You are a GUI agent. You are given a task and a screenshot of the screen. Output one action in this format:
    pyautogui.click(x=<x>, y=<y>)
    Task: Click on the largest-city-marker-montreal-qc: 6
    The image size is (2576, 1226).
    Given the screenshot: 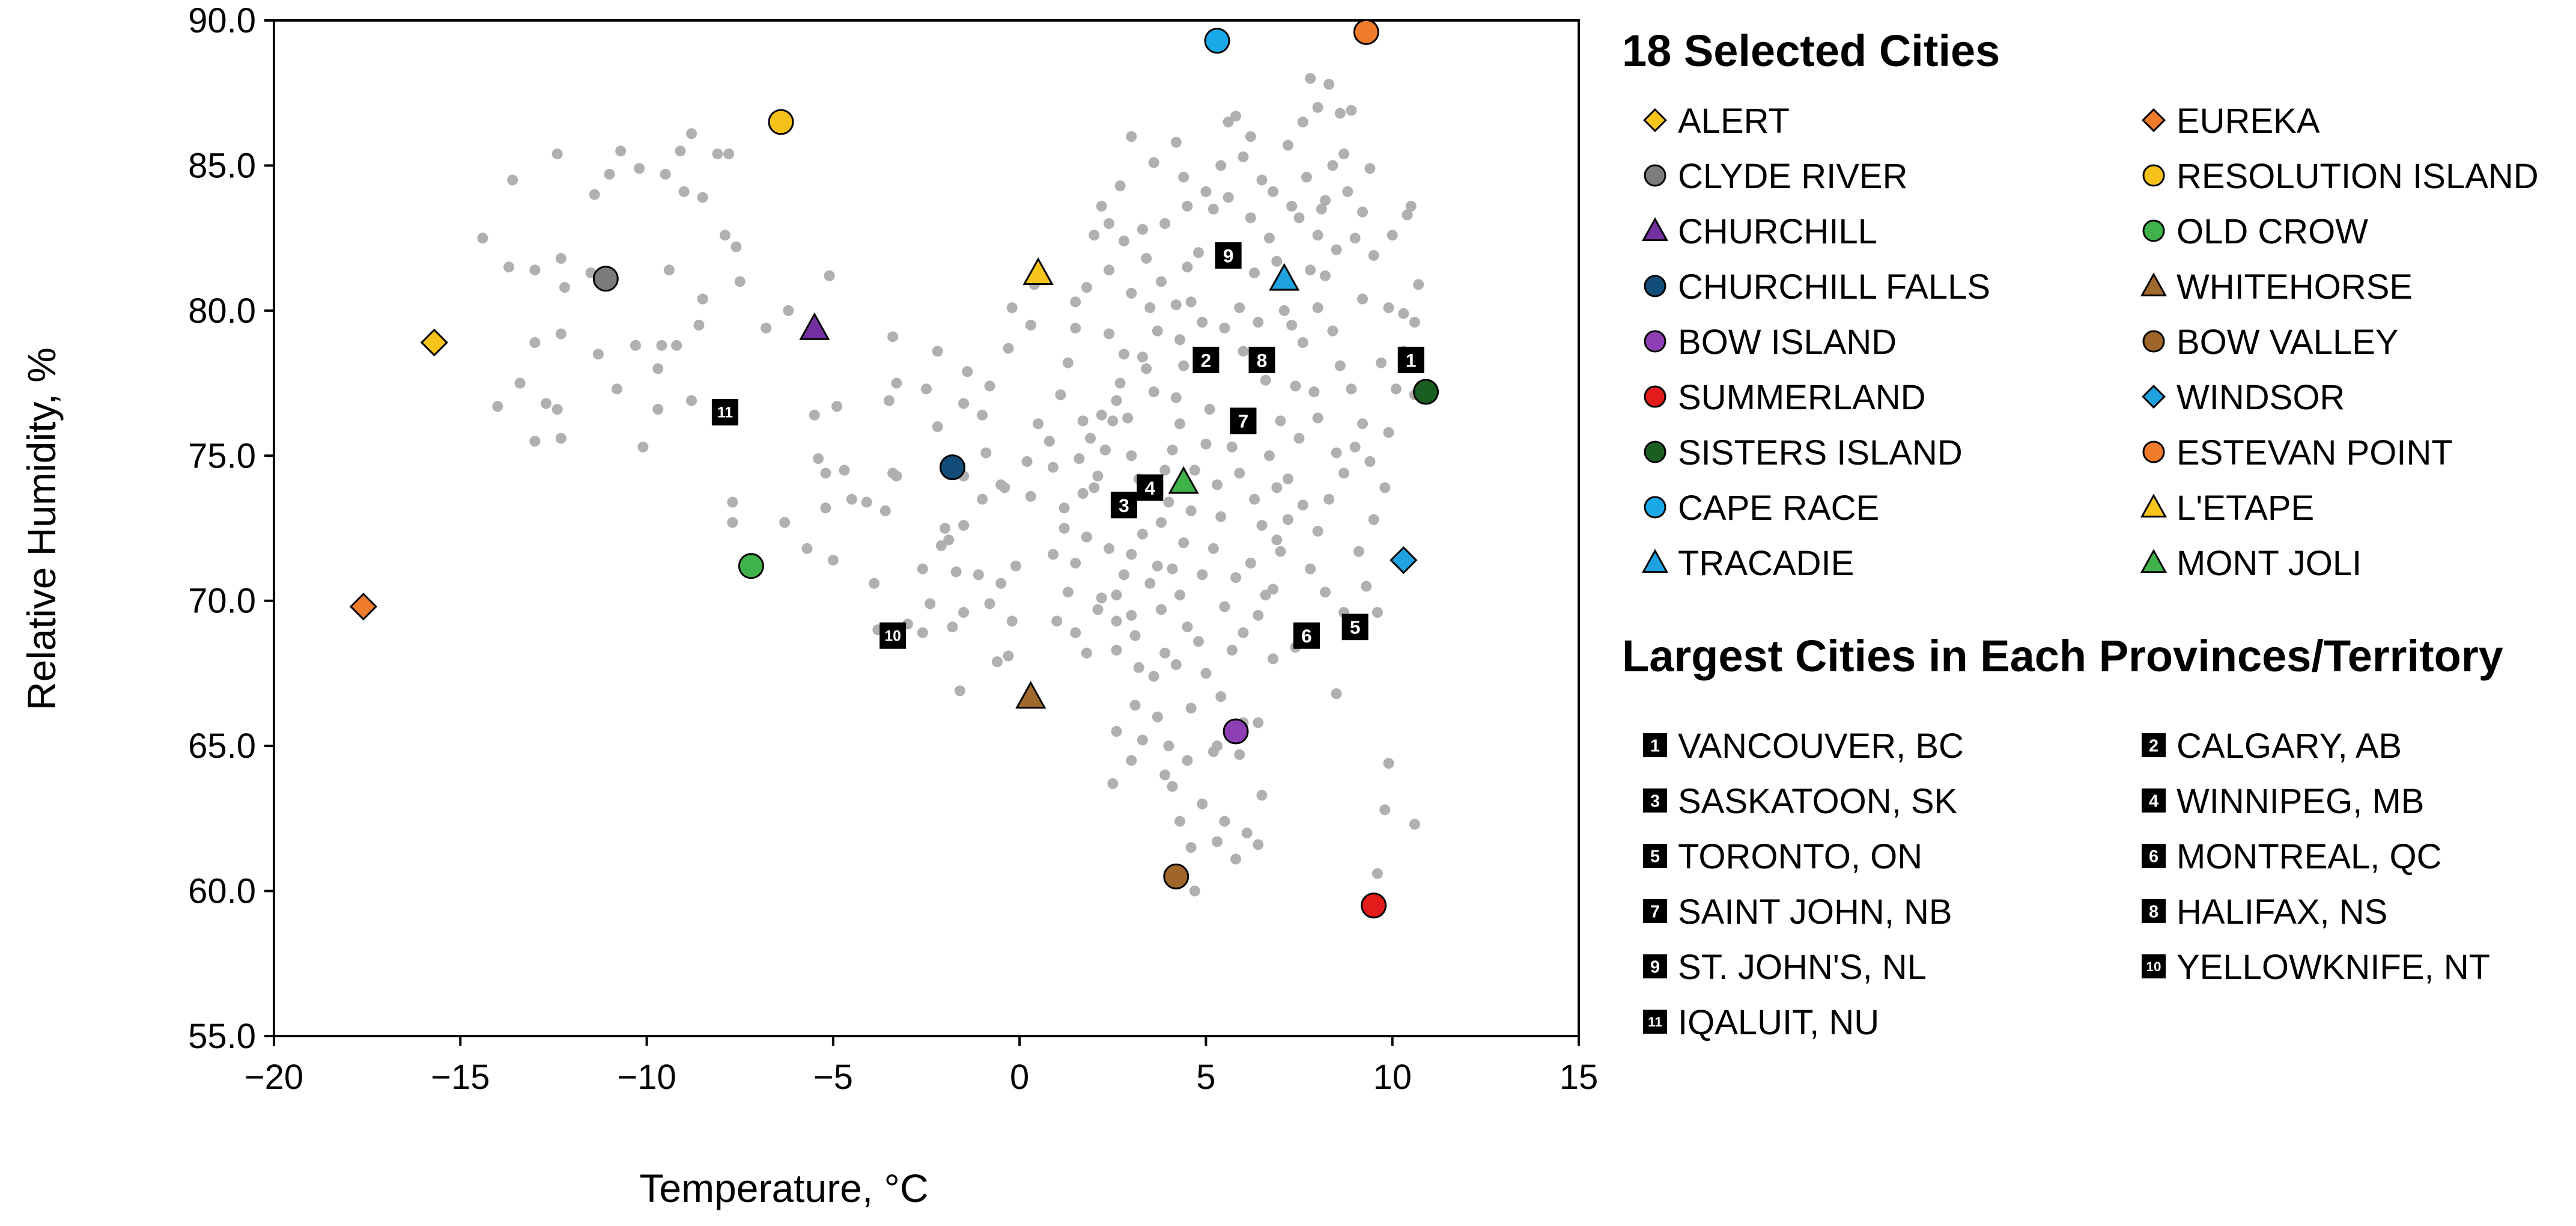 What is the action you would take?
    pyautogui.click(x=1307, y=635)
    